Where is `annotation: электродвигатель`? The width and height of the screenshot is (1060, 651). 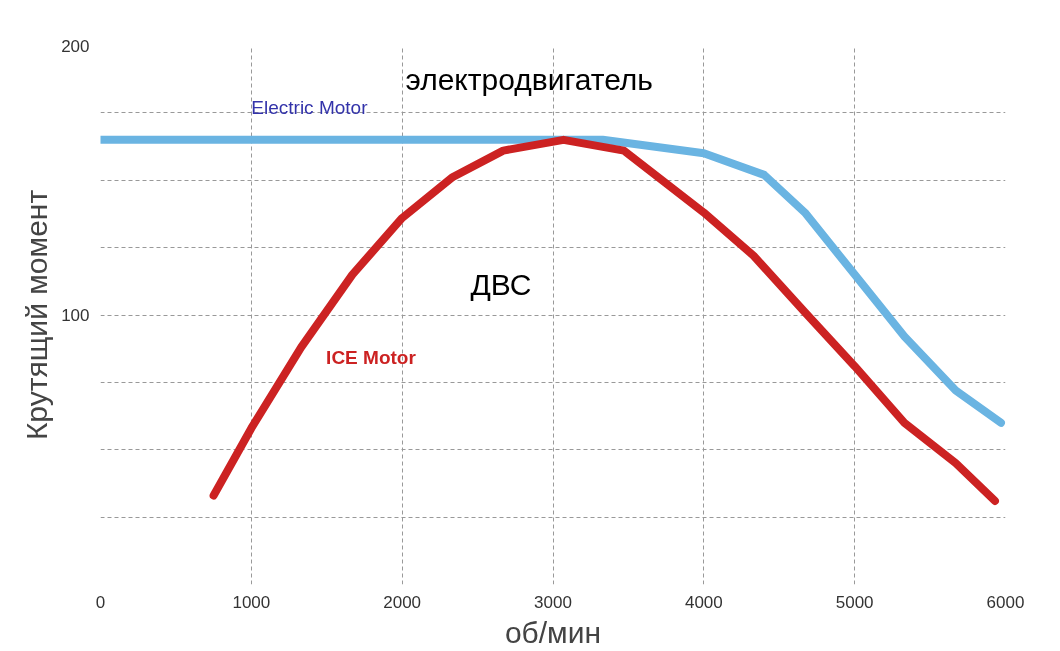 annotation: электродвигатель is located at coordinates (529, 79).